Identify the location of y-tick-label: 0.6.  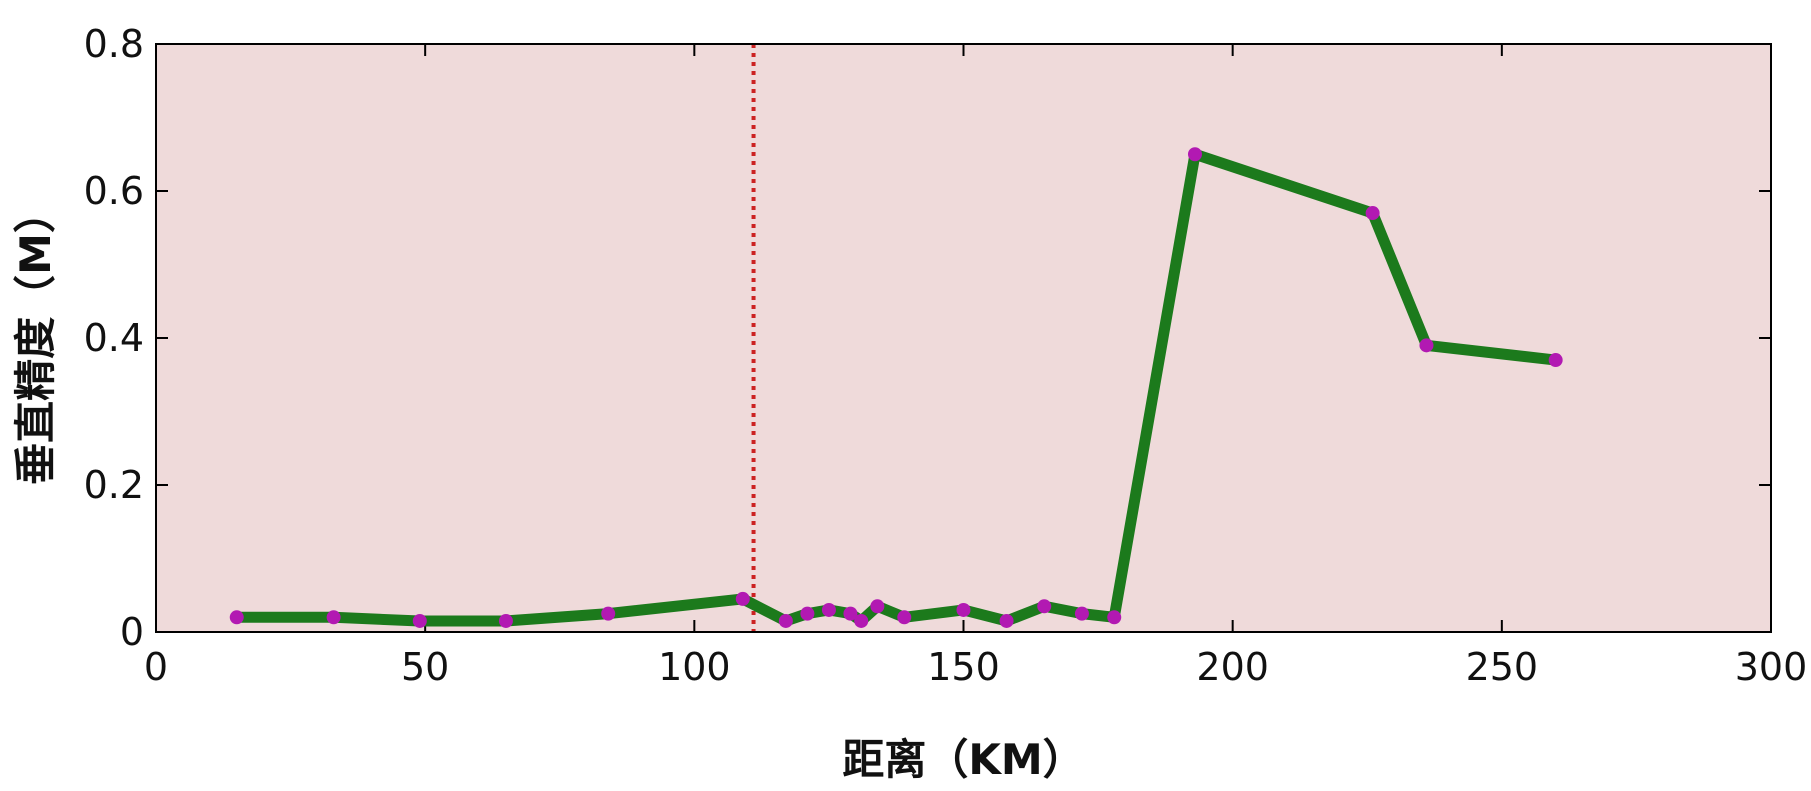
(114, 191).